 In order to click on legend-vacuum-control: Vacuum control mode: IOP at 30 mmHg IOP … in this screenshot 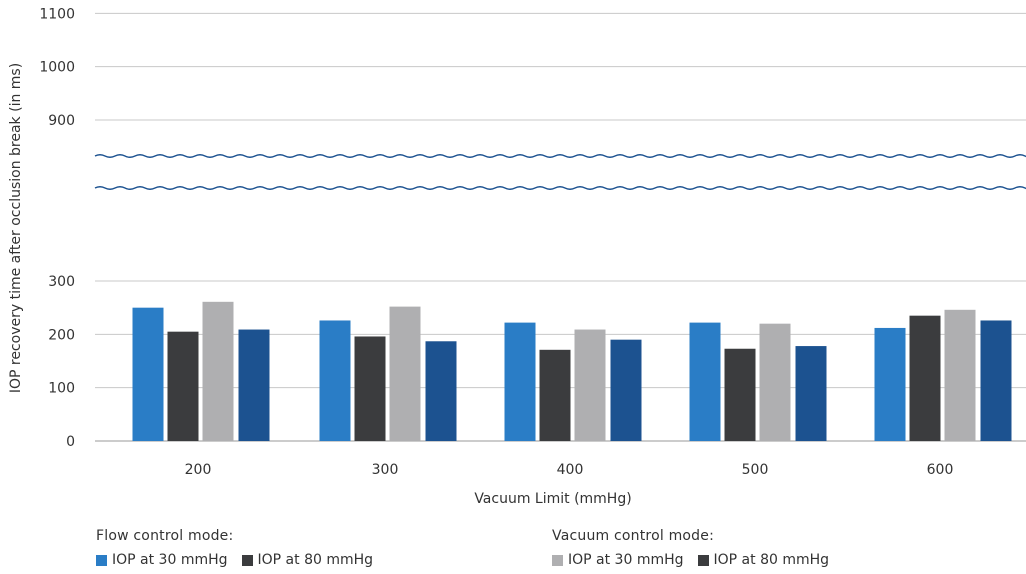, I will do `click(697, 548)`.